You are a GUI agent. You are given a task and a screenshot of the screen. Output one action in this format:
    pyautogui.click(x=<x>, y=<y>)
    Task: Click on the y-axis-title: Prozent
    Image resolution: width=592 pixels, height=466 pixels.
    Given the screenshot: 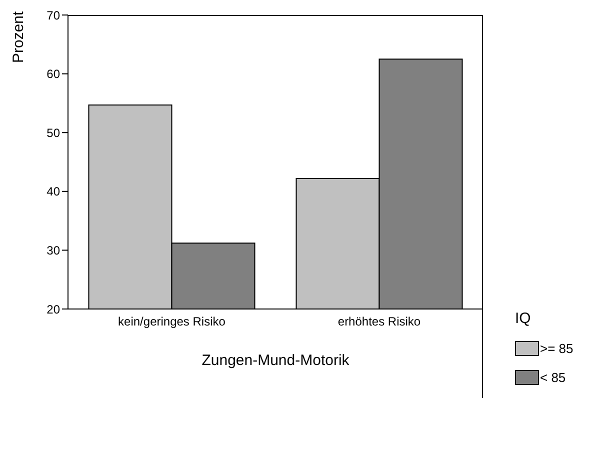 What is the action you would take?
    pyautogui.click(x=18, y=37)
    